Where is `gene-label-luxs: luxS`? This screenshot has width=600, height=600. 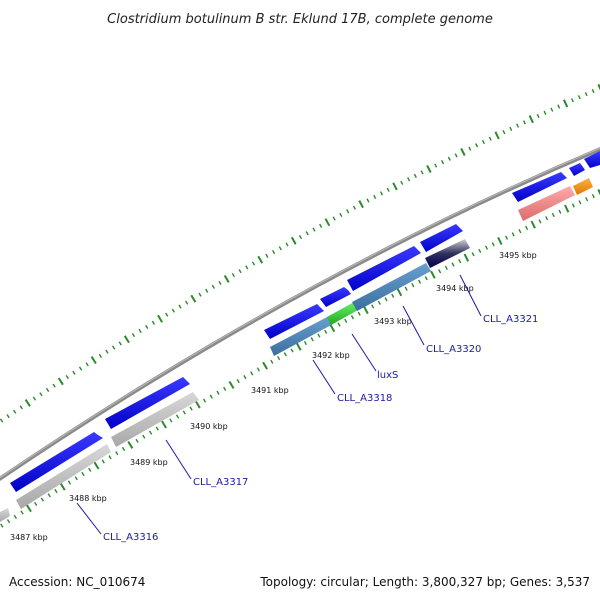
gene-label-luxs: luxS is located at coordinates (387, 375).